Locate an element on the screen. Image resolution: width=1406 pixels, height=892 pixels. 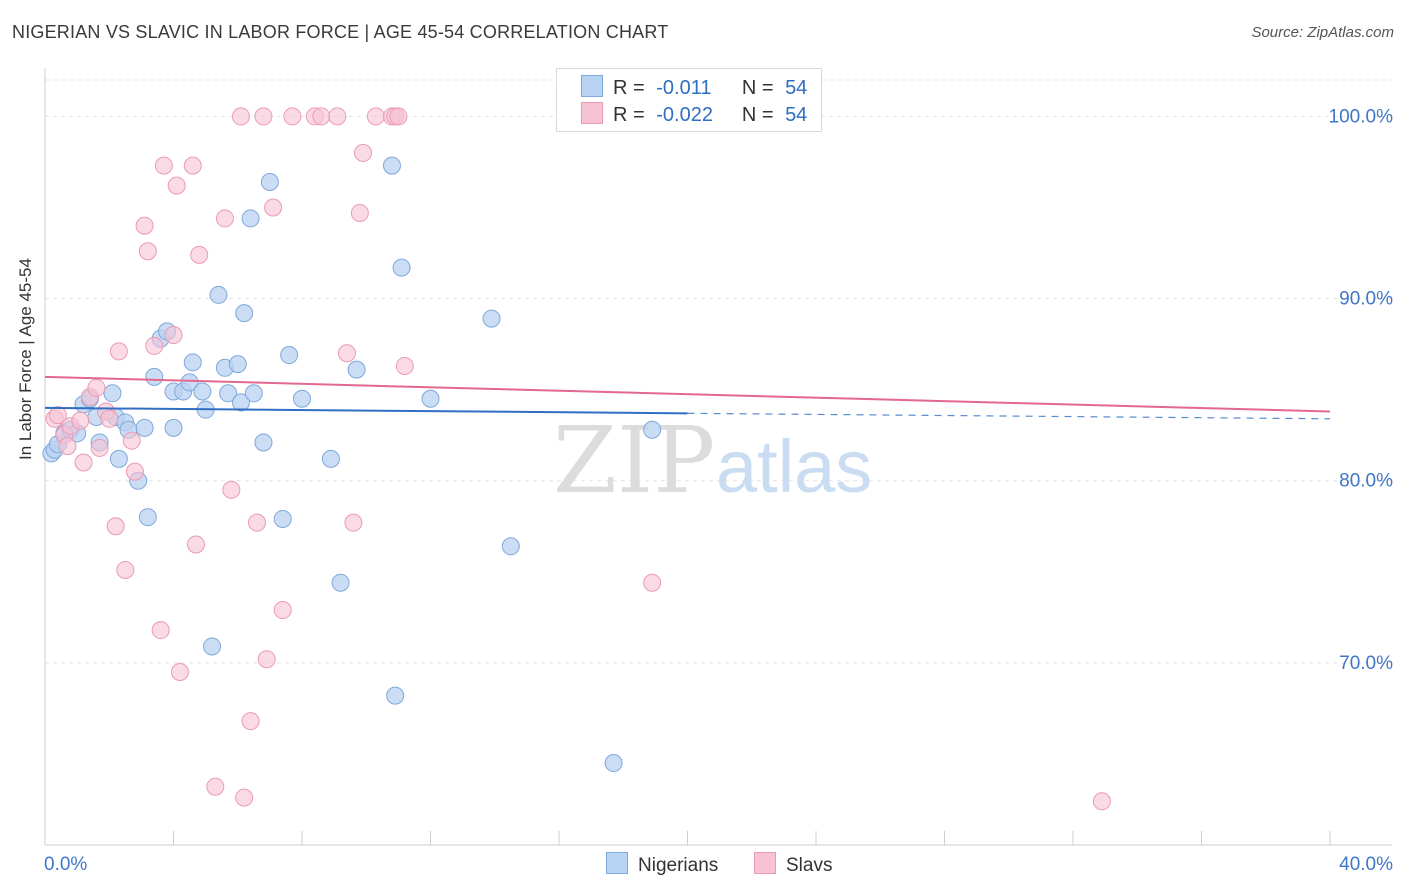
x-tick-label: 40.0% is located at coordinates (1366, 864).